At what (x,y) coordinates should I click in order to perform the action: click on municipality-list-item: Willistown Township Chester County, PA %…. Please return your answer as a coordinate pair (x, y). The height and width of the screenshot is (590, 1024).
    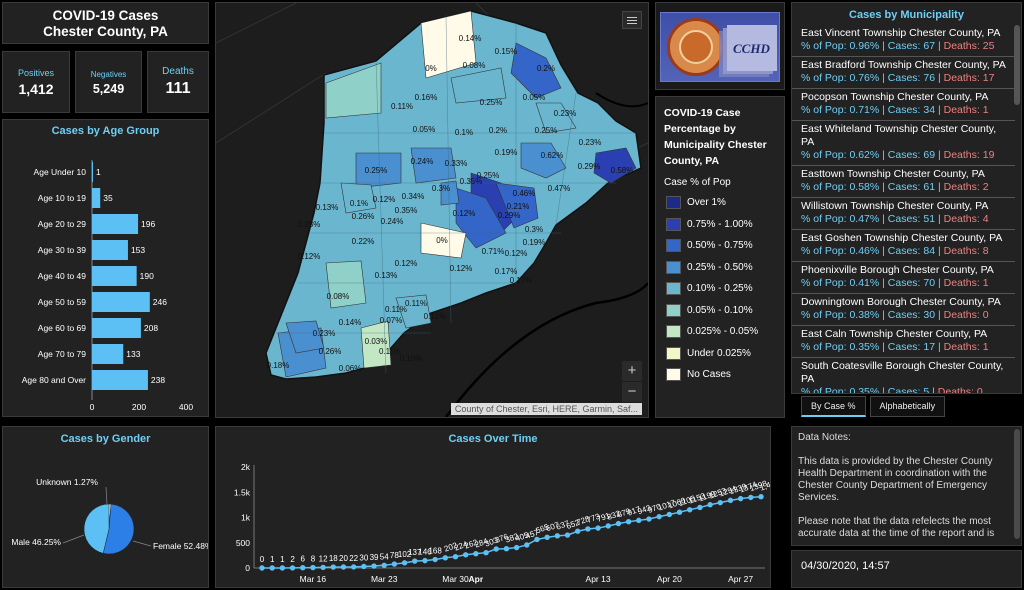
    Looking at the image, I should click on (903, 214).